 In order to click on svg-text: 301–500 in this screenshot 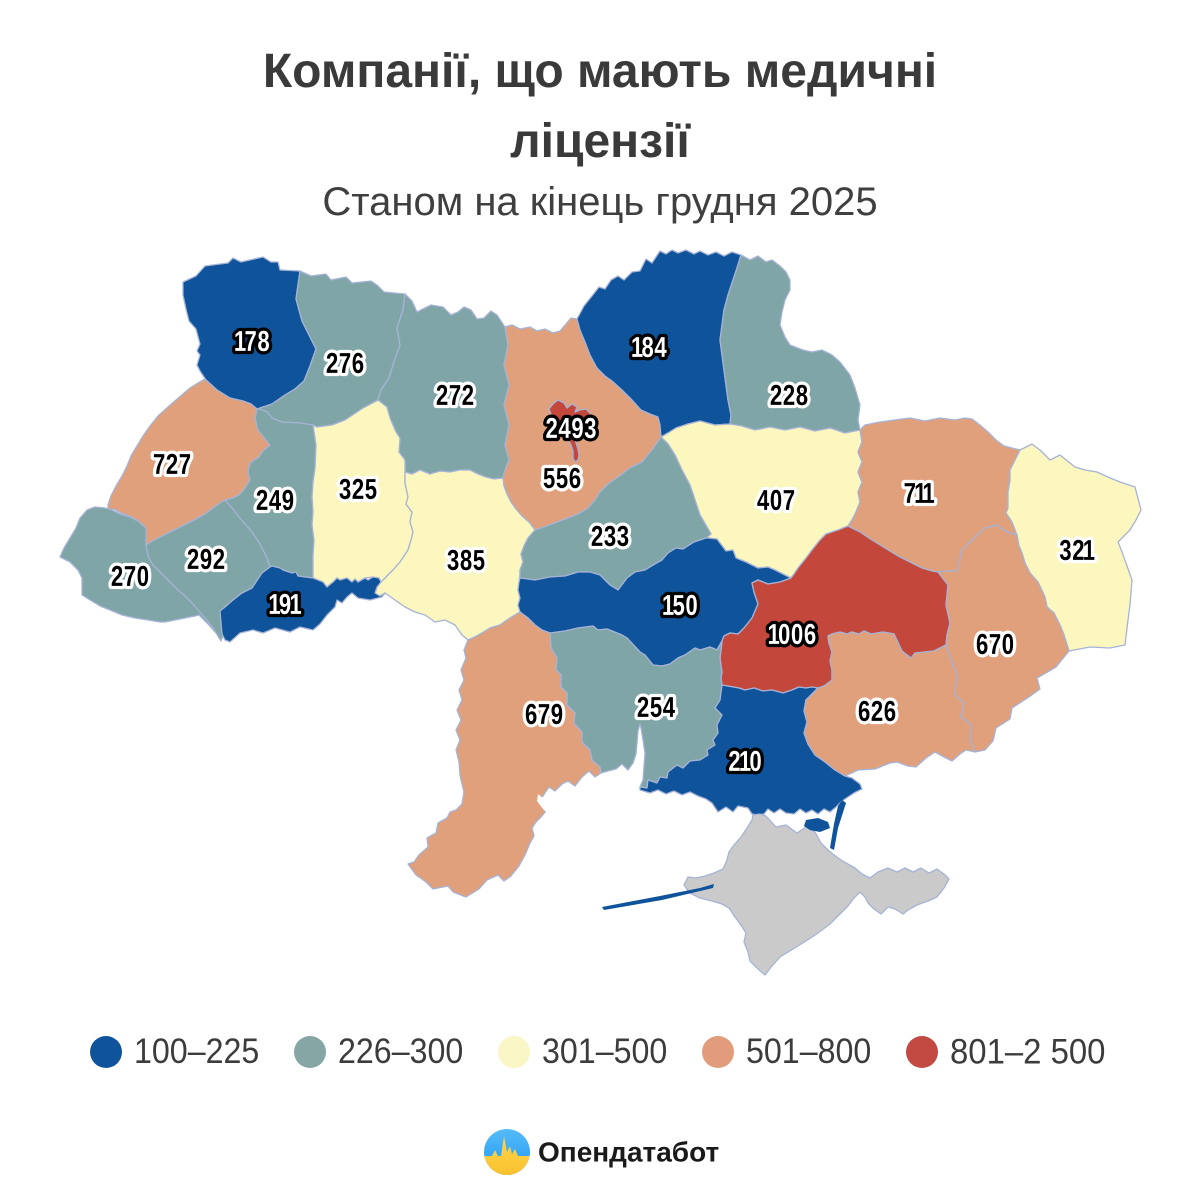, I will do `click(604, 1052)`.